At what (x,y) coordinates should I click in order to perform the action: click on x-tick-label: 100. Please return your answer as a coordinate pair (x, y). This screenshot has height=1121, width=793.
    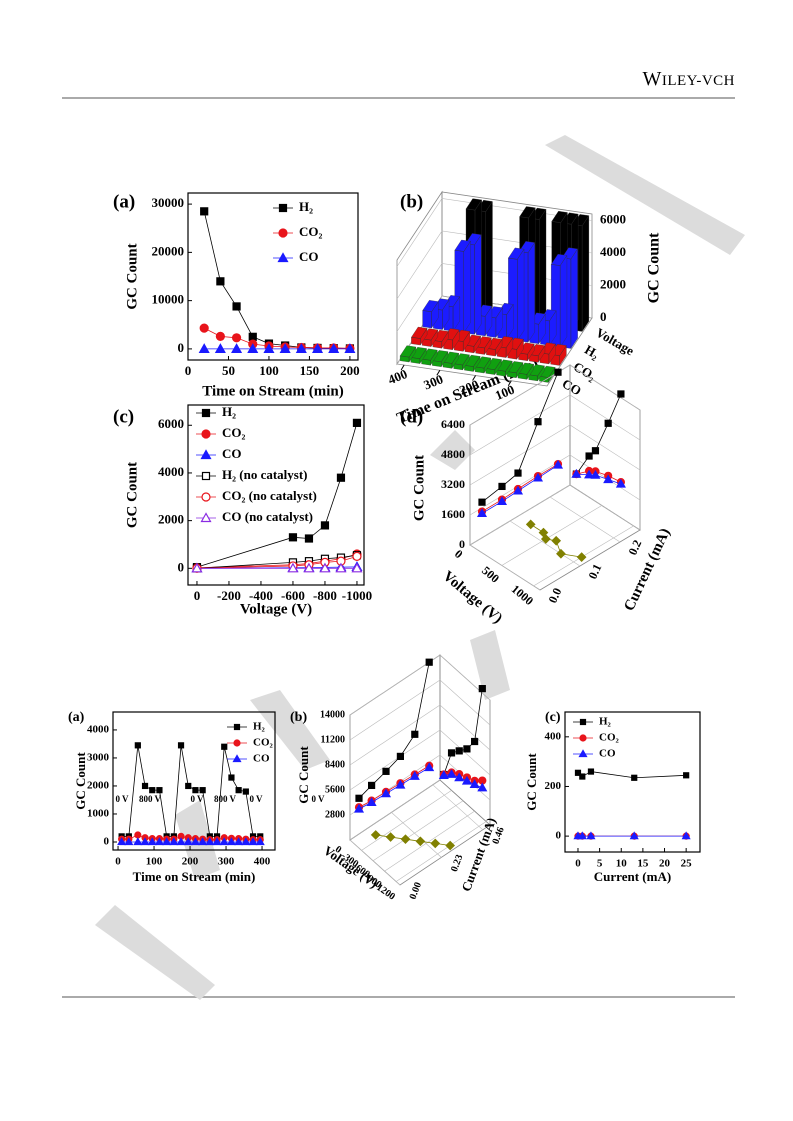
    Looking at the image, I should click on (154, 862).